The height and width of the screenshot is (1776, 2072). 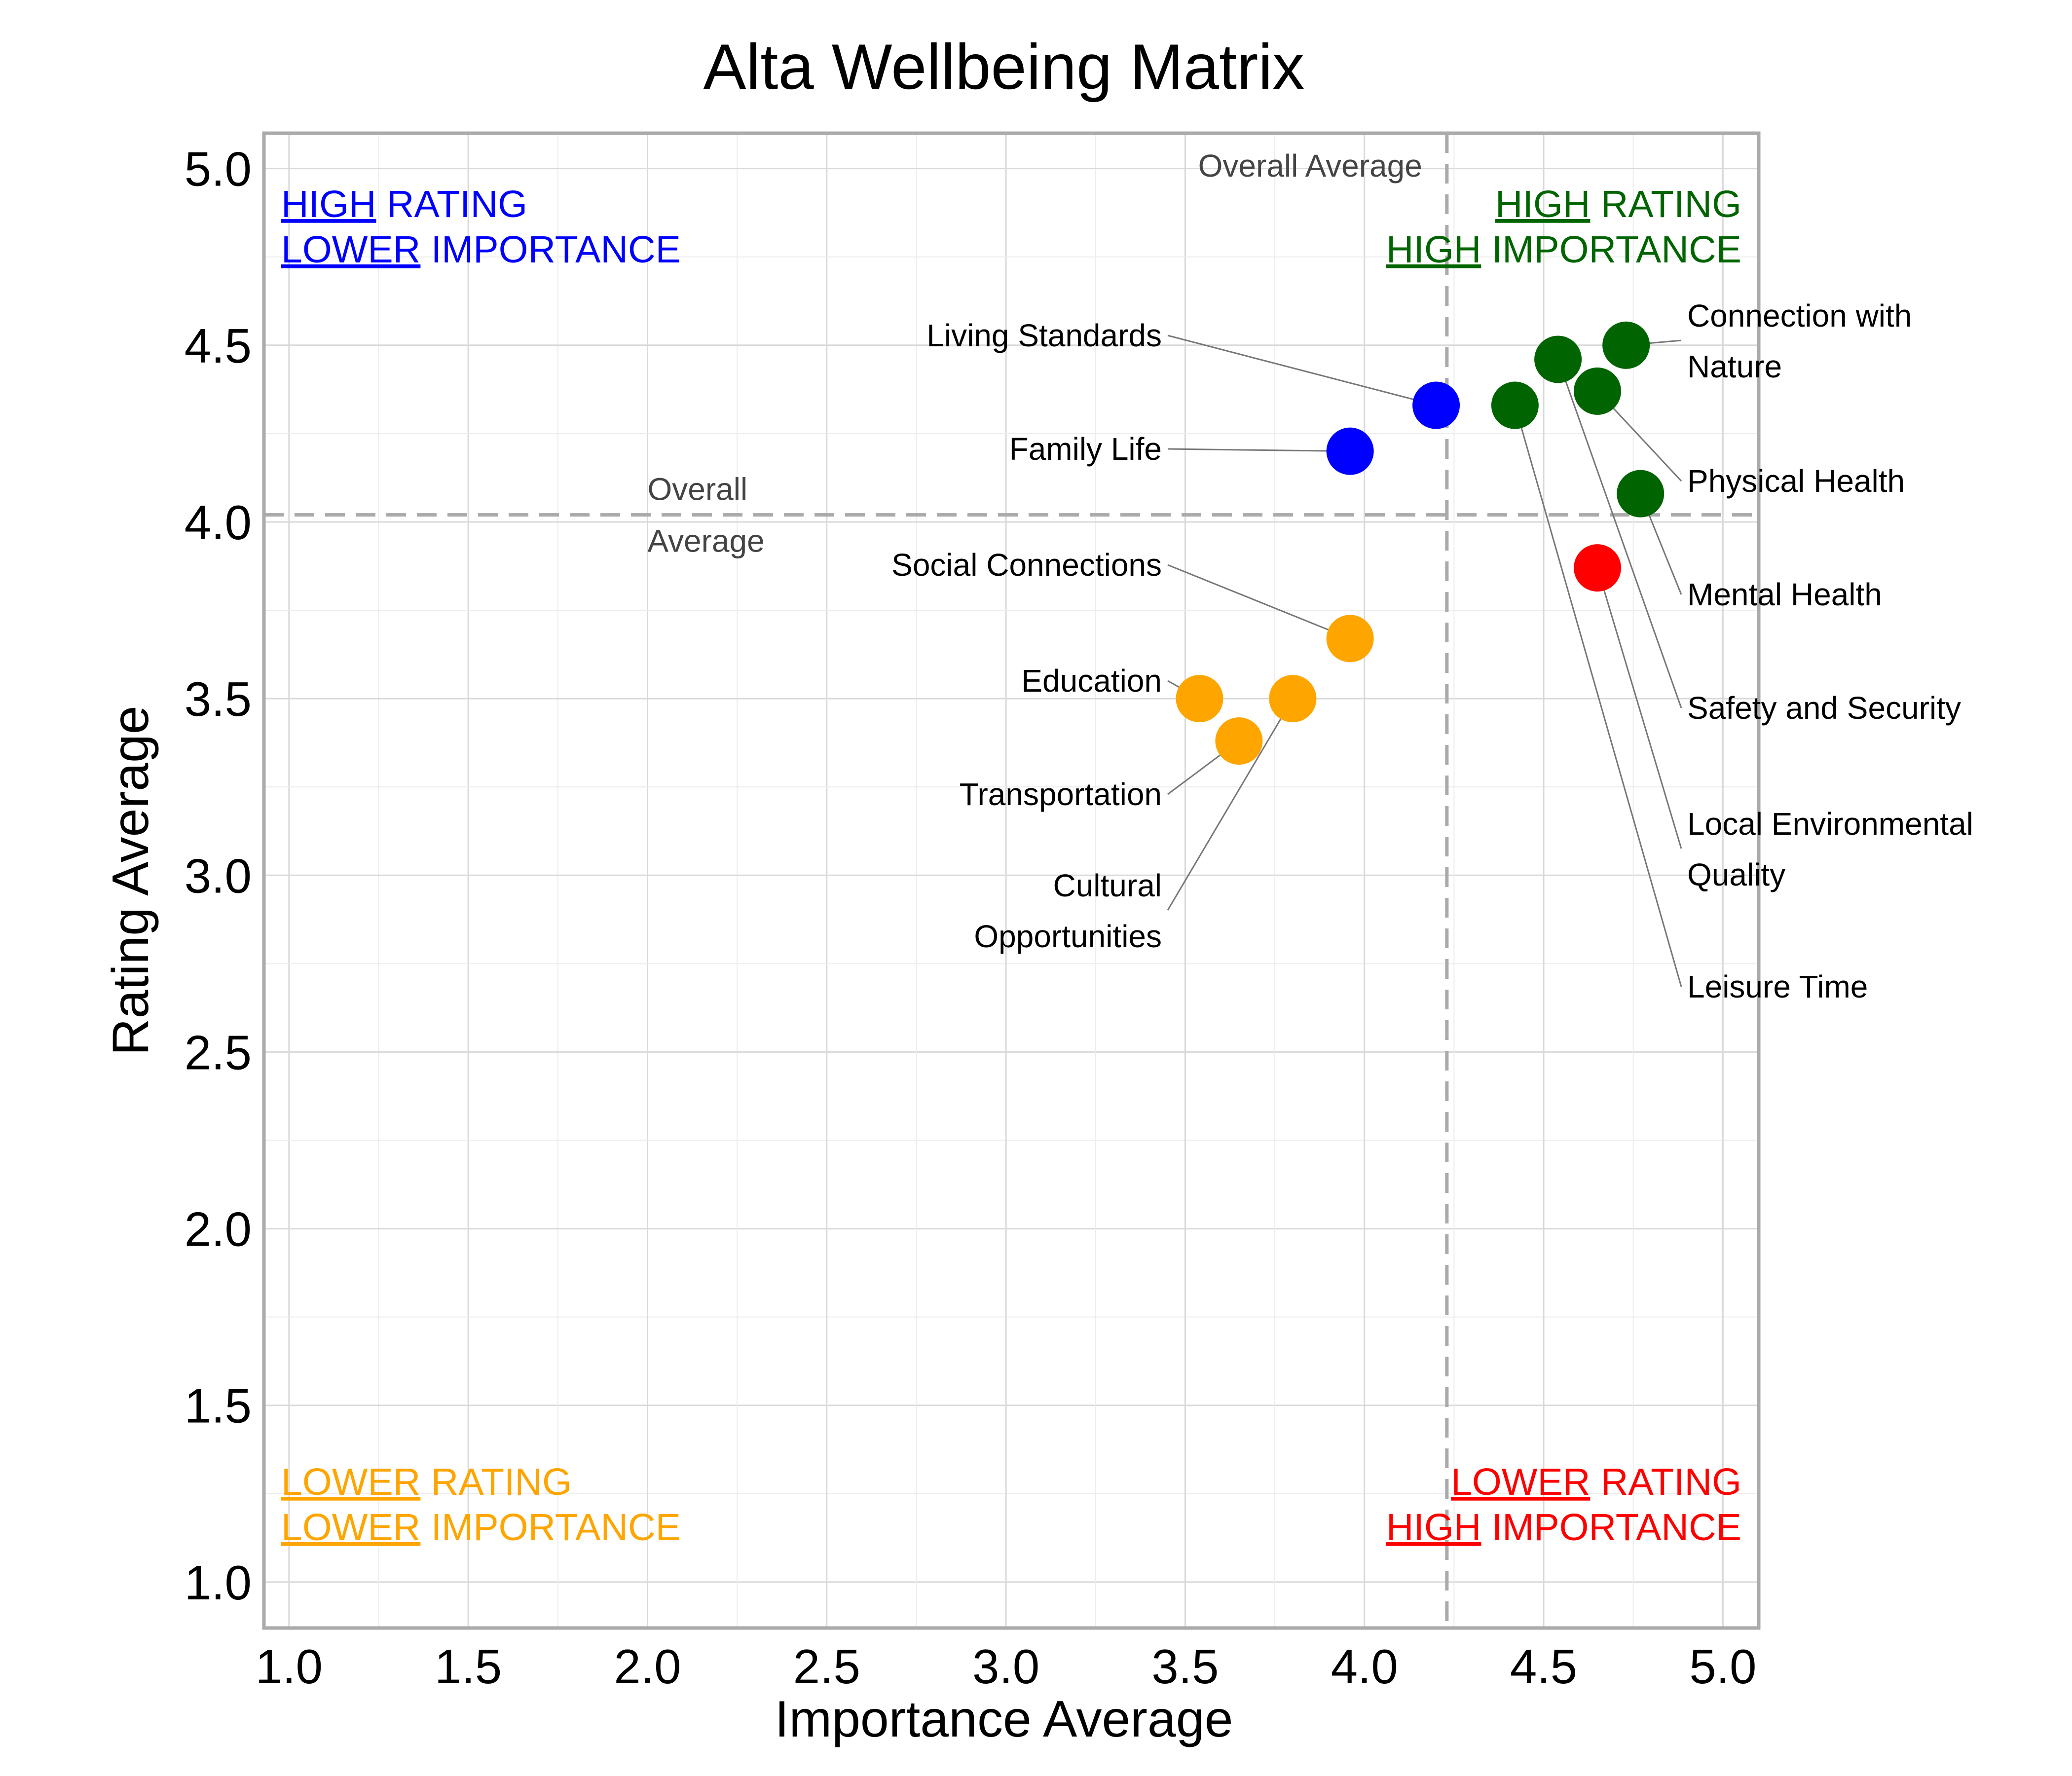 I want to click on point-label-connection-with-nature: Nature, so click(x=1735, y=366).